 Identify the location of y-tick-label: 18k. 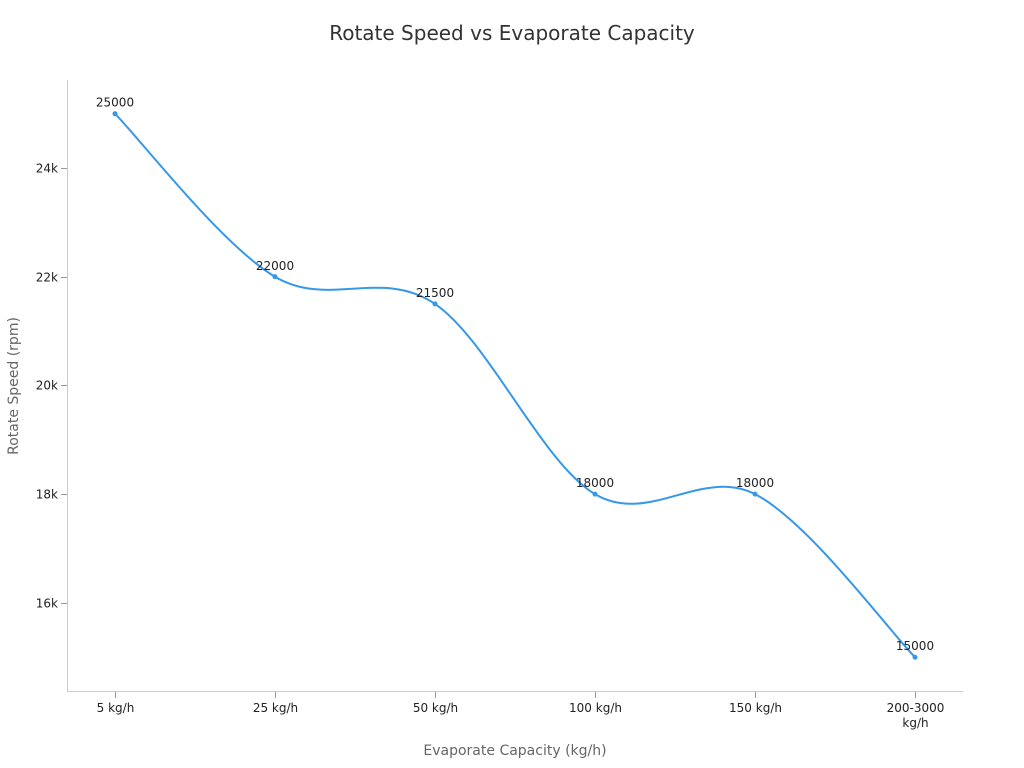
(47, 495).